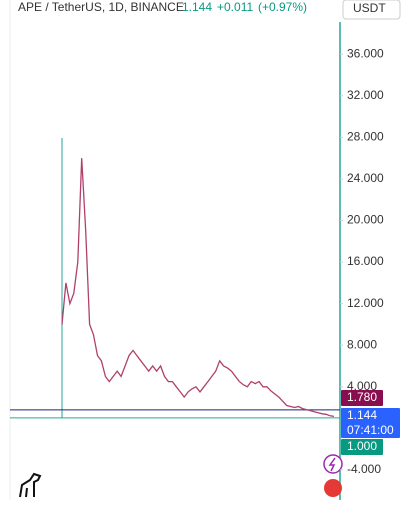 The image size is (413, 505). What do you see at coordinates (365, 95) in the screenshot?
I see `y-tick-label: 32.000` at bounding box center [365, 95].